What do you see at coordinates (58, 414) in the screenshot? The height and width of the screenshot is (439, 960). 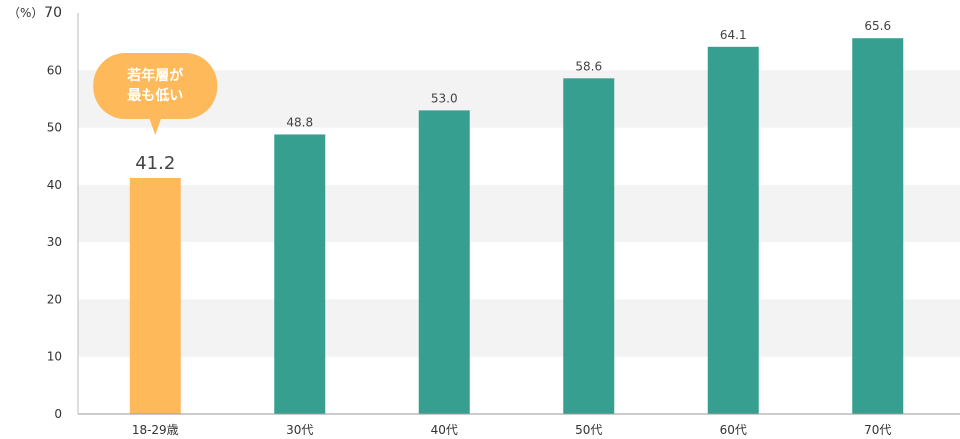 I see `y-tick-label: 0` at bounding box center [58, 414].